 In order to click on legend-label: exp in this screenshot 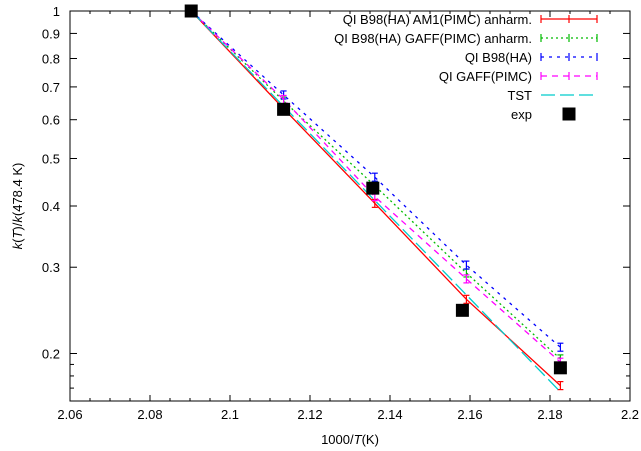, I will do `click(521, 114)`.